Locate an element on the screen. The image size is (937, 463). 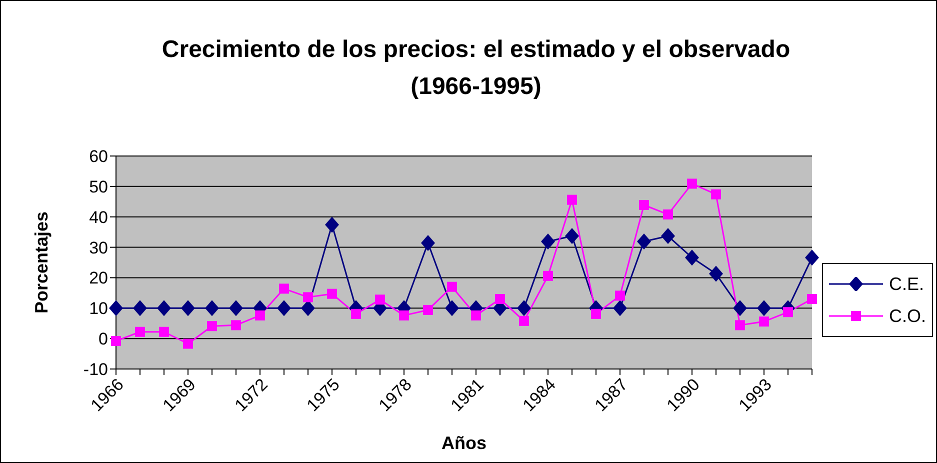
y-tick-label: 20 is located at coordinates (98, 278).